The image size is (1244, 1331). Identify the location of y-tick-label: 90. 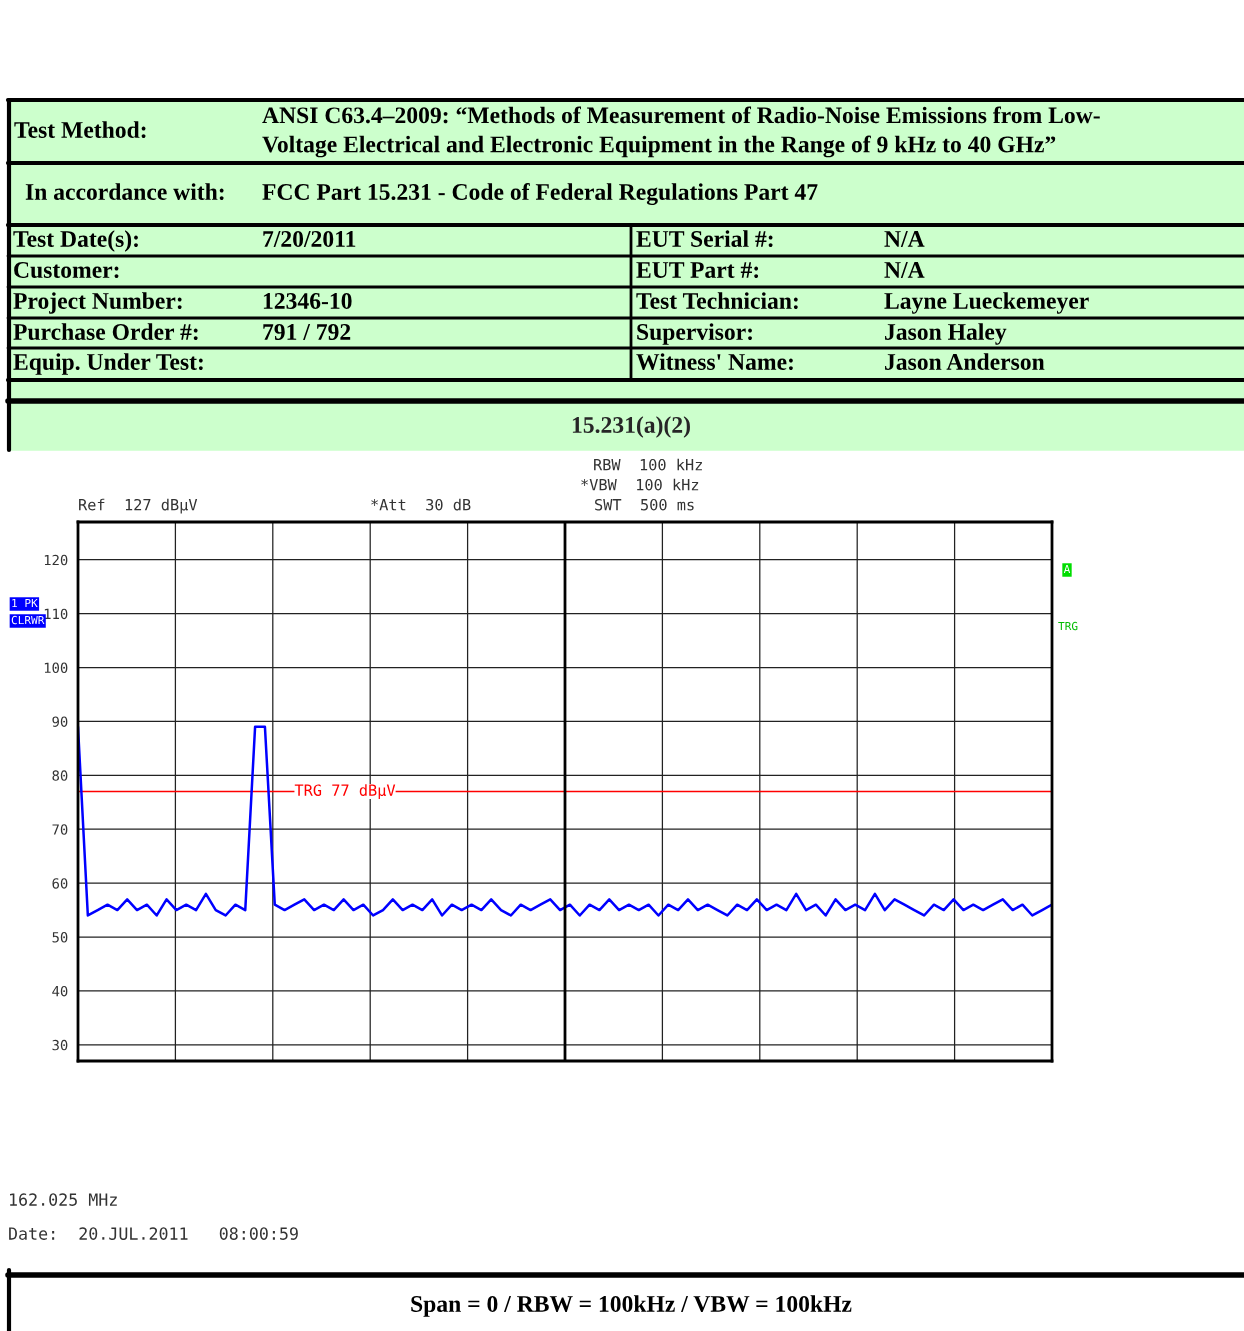
(60, 721).